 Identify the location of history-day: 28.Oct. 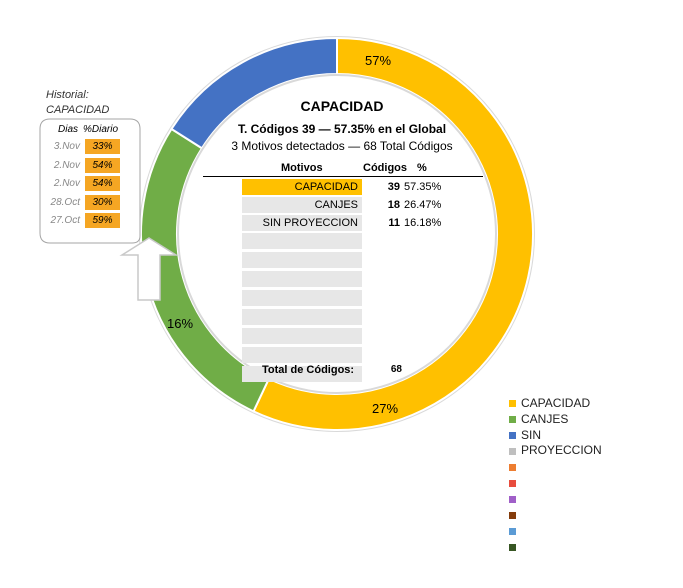
(65, 202).